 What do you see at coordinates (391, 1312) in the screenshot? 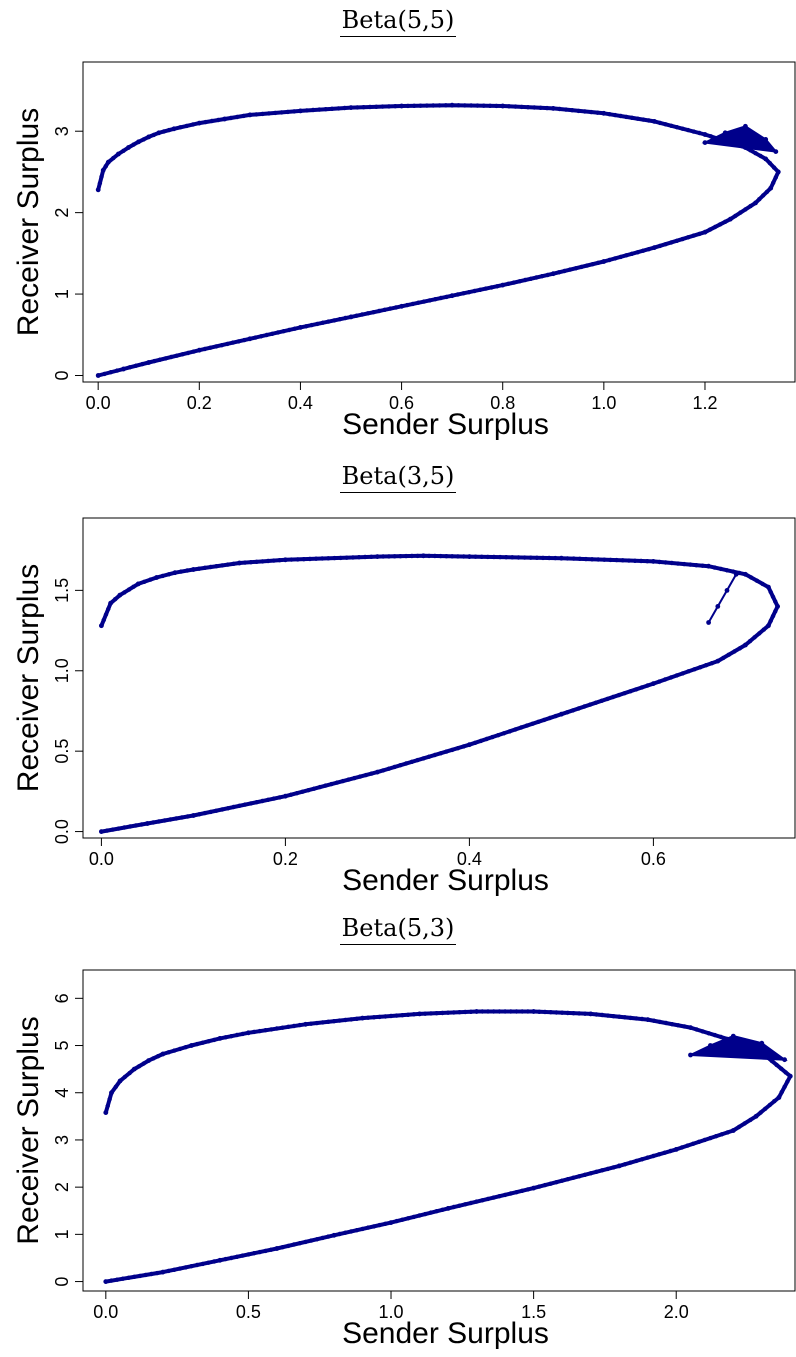
I see `x-tick-label: 1.0` at bounding box center [391, 1312].